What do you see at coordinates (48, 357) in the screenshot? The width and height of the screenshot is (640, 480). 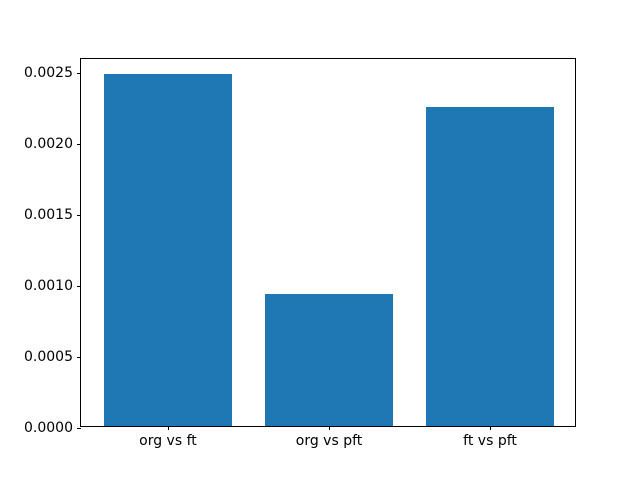 I see `y-tick-label: 0.0005` at bounding box center [48, 357].